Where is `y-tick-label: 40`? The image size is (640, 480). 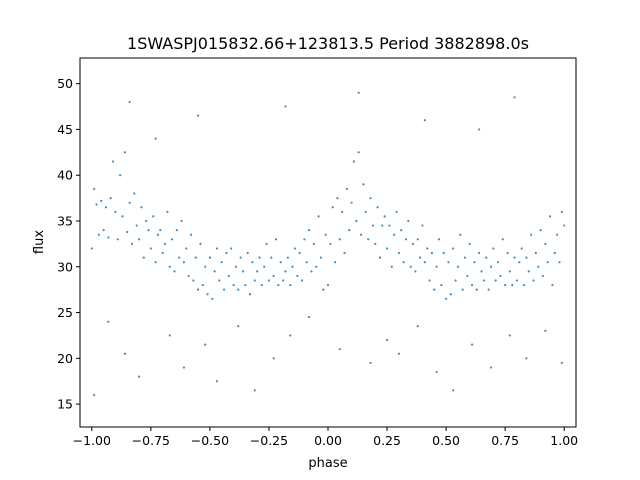 y-tick-label: 40 is located at coordinates (65, 175).